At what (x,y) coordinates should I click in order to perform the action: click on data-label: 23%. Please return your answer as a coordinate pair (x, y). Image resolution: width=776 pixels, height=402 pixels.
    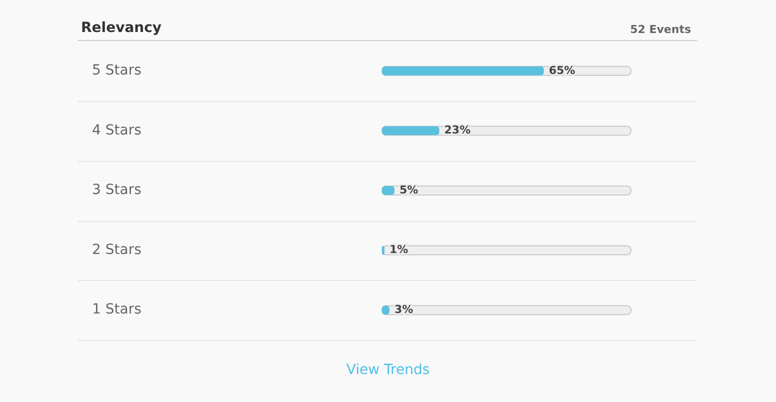
    Looking at the image, I should click on (457, 130).